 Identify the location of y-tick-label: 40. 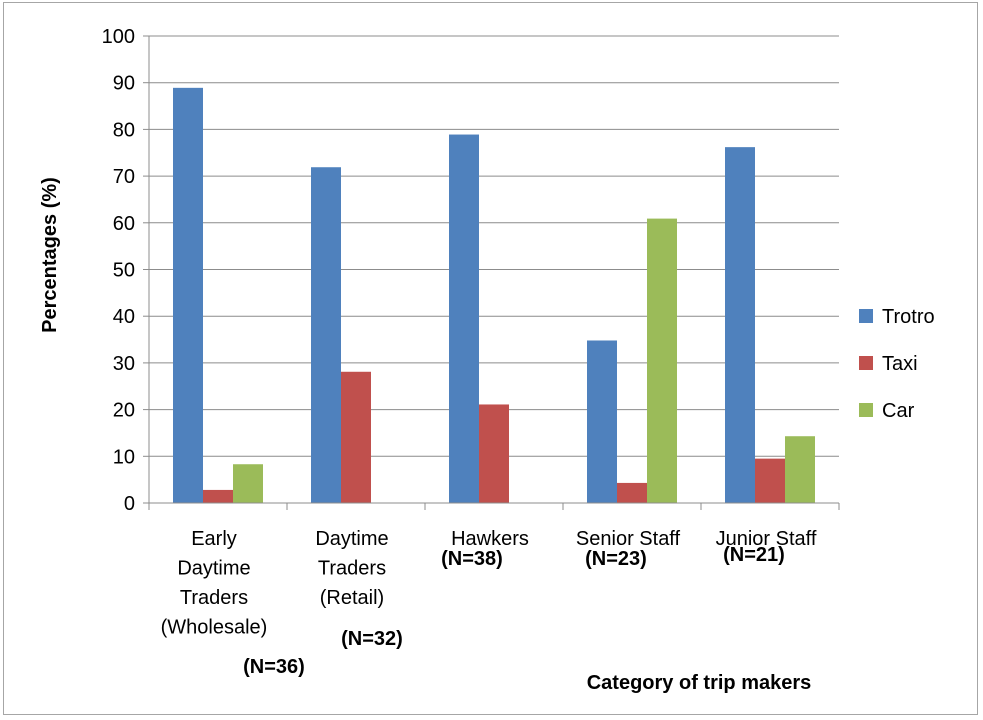
(124, 317).